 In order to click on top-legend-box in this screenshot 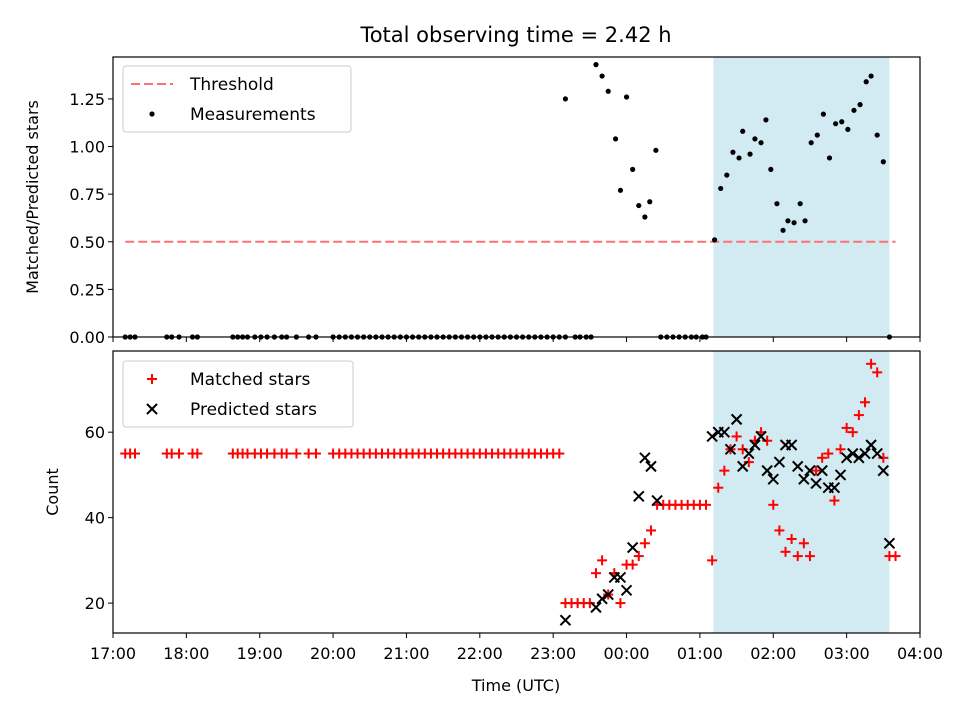, I will do `click(237, 99)`.